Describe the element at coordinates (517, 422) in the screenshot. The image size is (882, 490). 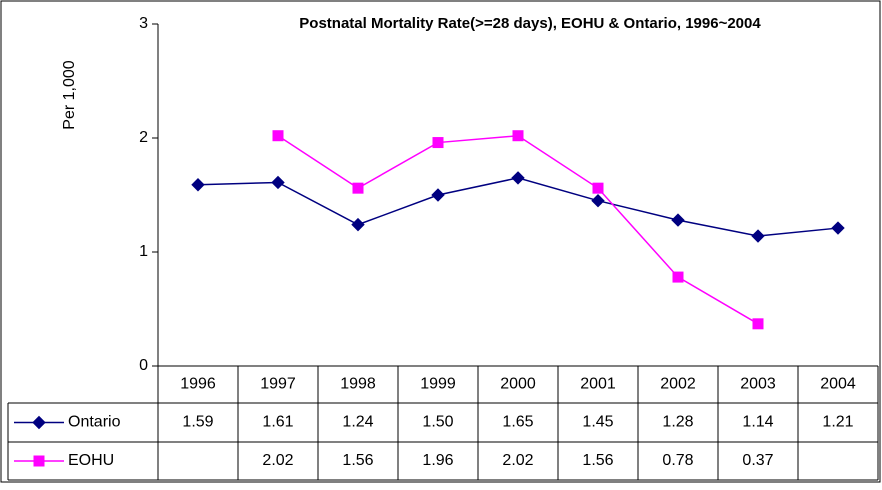
I see `table-value: 1.65` at that location.